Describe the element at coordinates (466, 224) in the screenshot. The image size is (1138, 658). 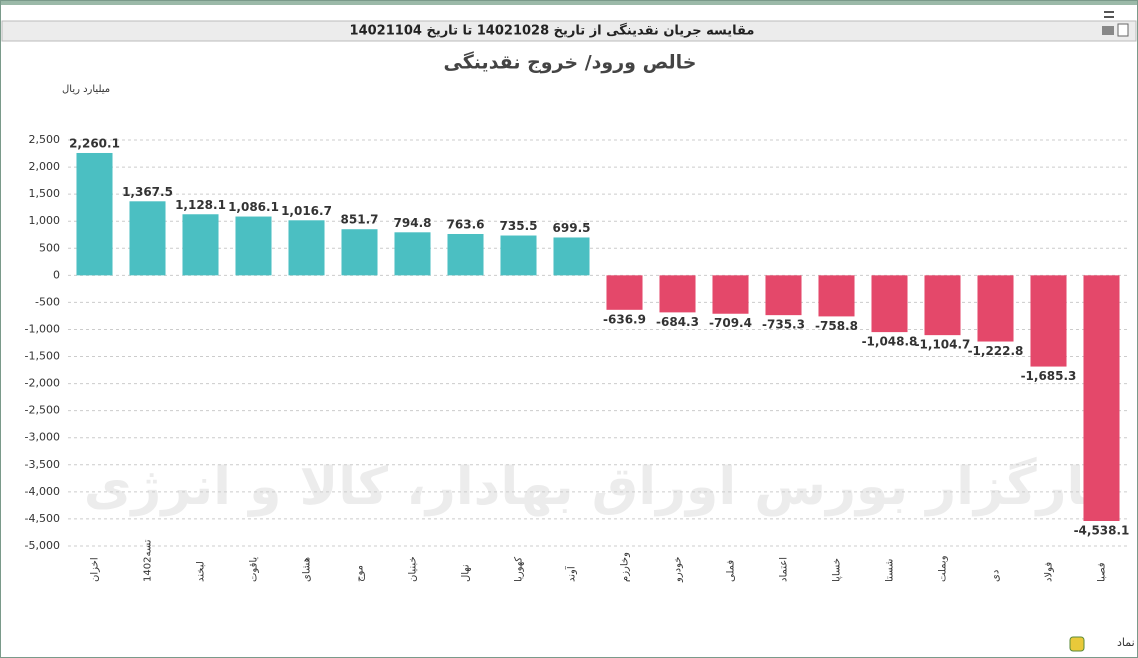
I see `data-label: 763.6` at that location.